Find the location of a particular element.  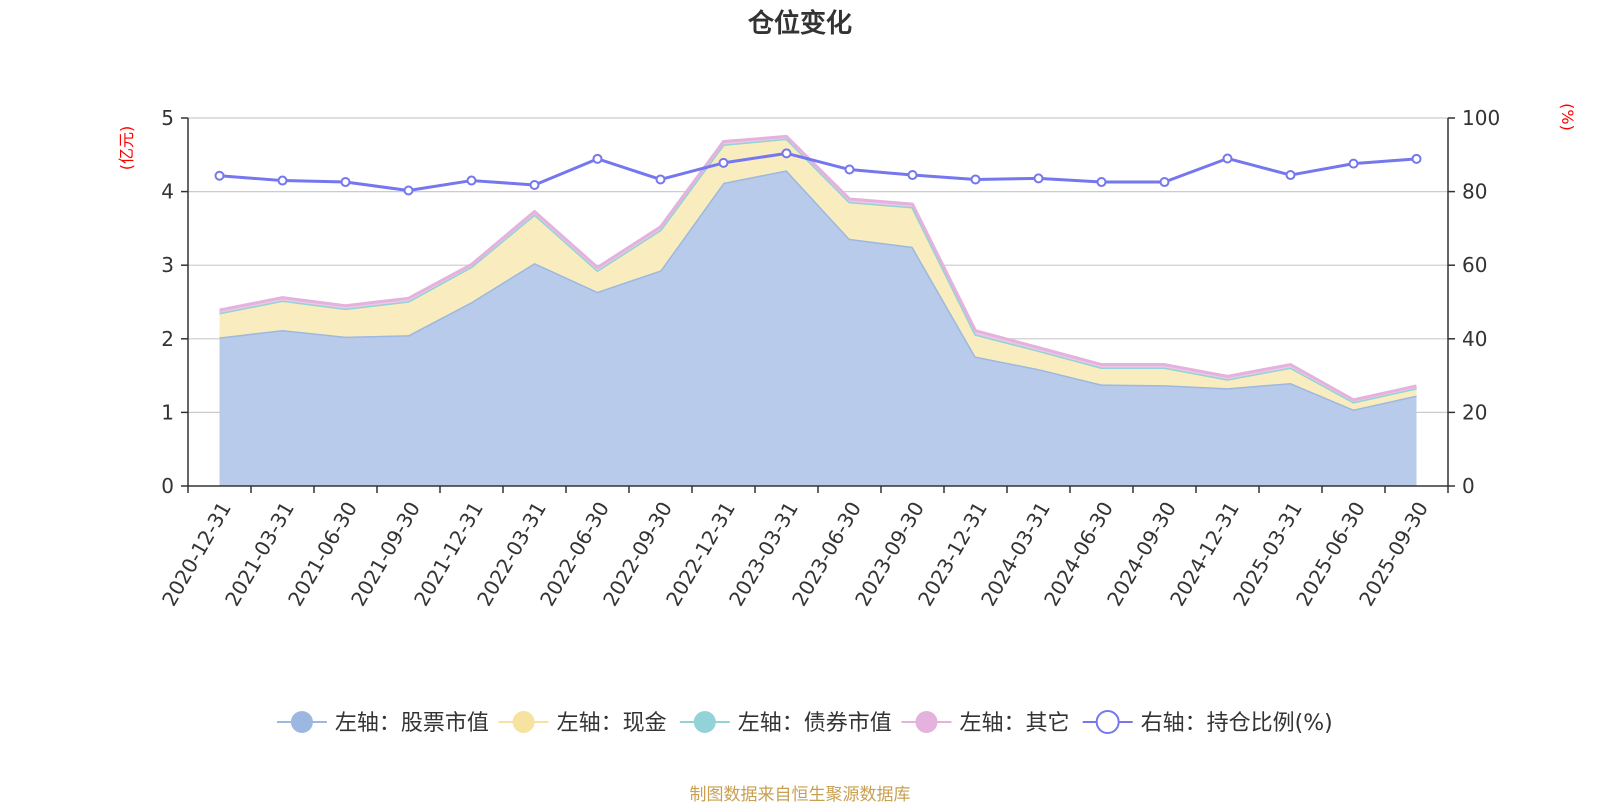

right-axis-tick-label: 40 is located at coordinates (1474, 339).